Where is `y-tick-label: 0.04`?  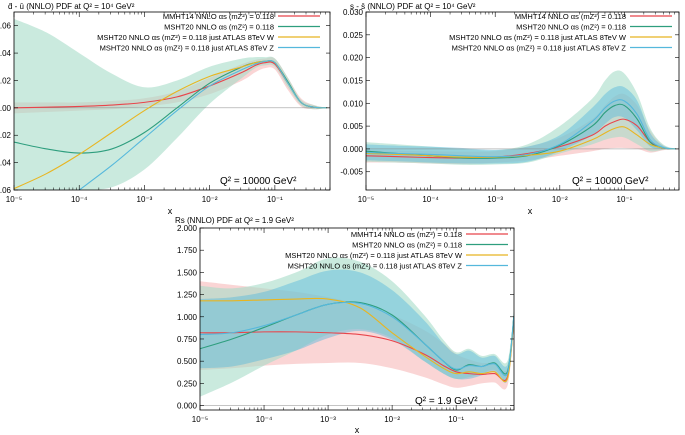 y-tick-label: 0.04 is located at coordinates (6, 53).